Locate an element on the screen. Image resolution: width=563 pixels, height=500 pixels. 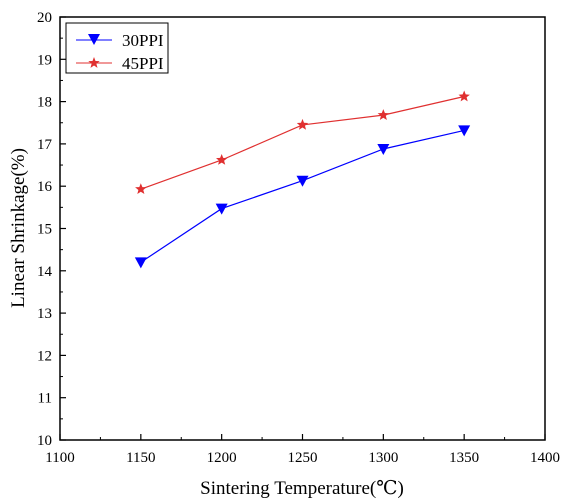
y-tick-label: 15 is located at coordinates (44, 230).